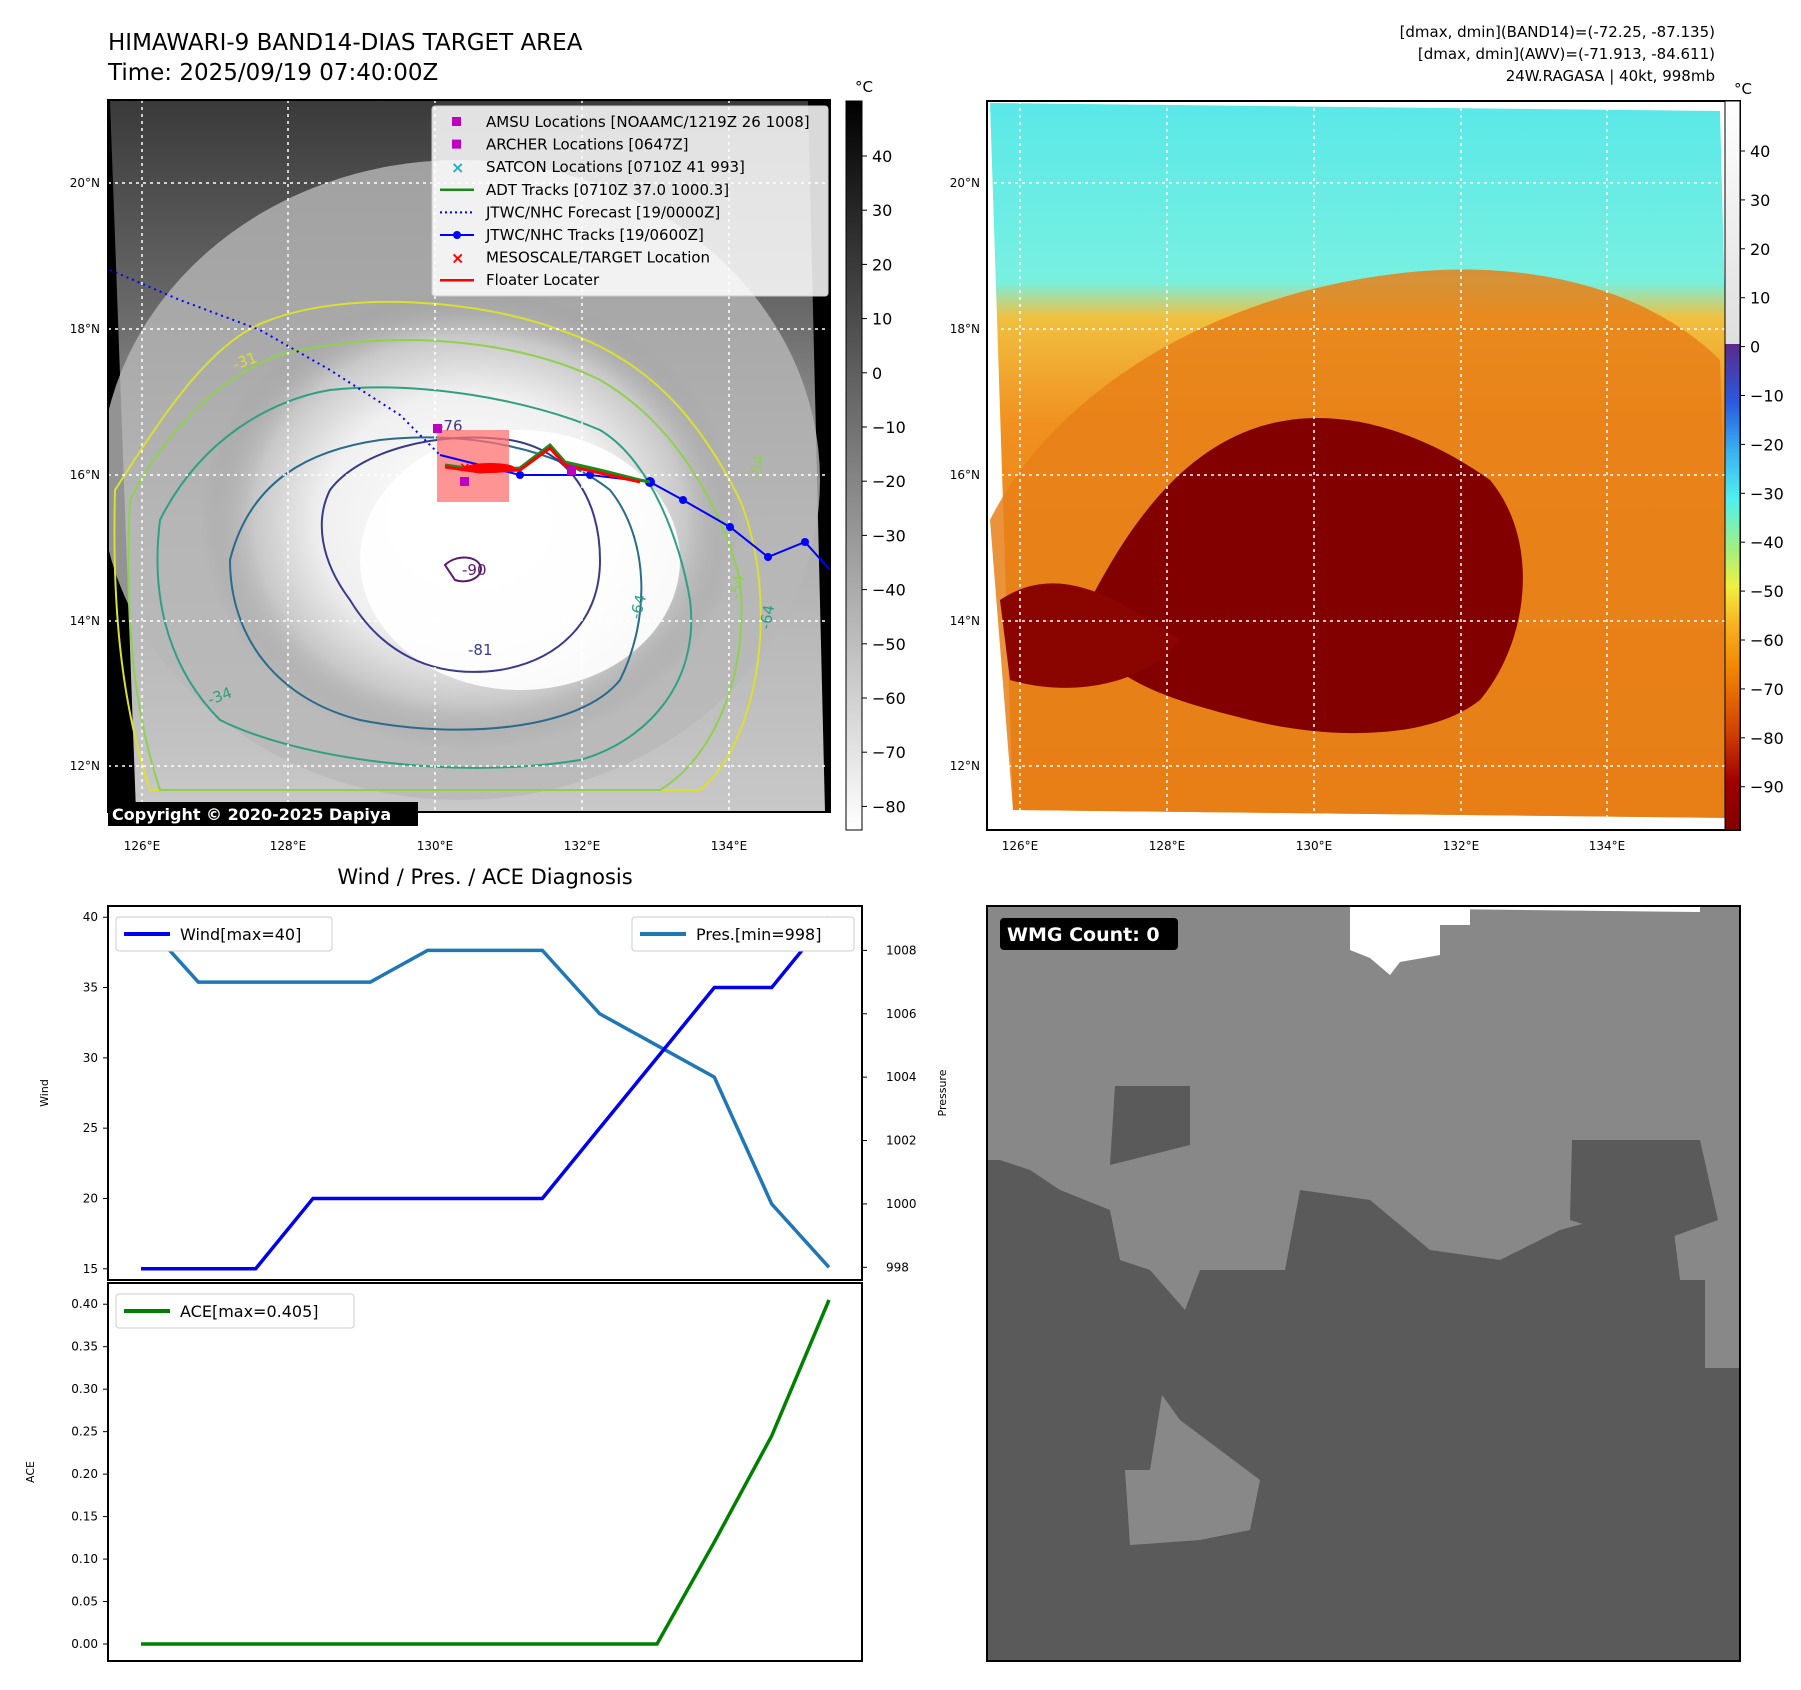 The height and width of the screenshot is (1690, 1801). Describe the element at coordinates (240, 934) in the screenshot. I see `wind-legend-label: Wind[max=40]` at that location.